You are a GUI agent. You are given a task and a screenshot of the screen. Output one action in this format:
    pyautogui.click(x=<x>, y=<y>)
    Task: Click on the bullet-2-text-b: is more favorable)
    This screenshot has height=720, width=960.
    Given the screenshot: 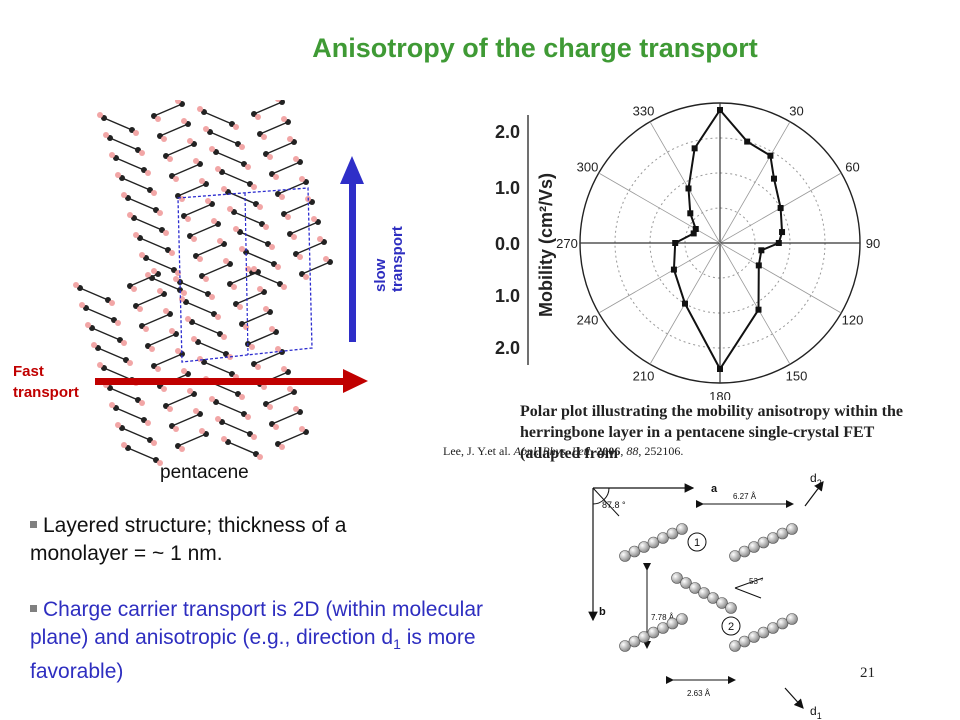 What is the action you would take?
    pyautogui.click(x=253, y=655)
    